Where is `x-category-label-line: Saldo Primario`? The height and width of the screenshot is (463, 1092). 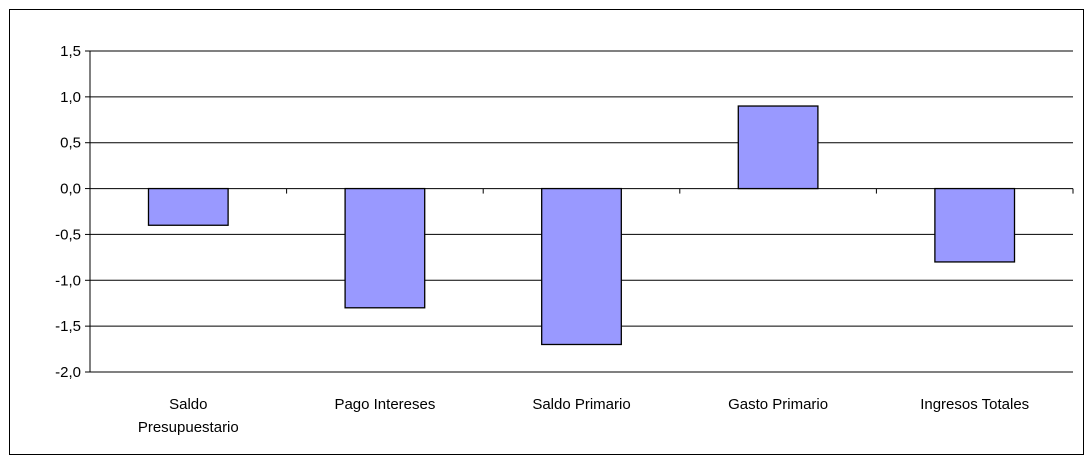
x-category-label-line: Saldo Primario is located at coordinates (581, 404).